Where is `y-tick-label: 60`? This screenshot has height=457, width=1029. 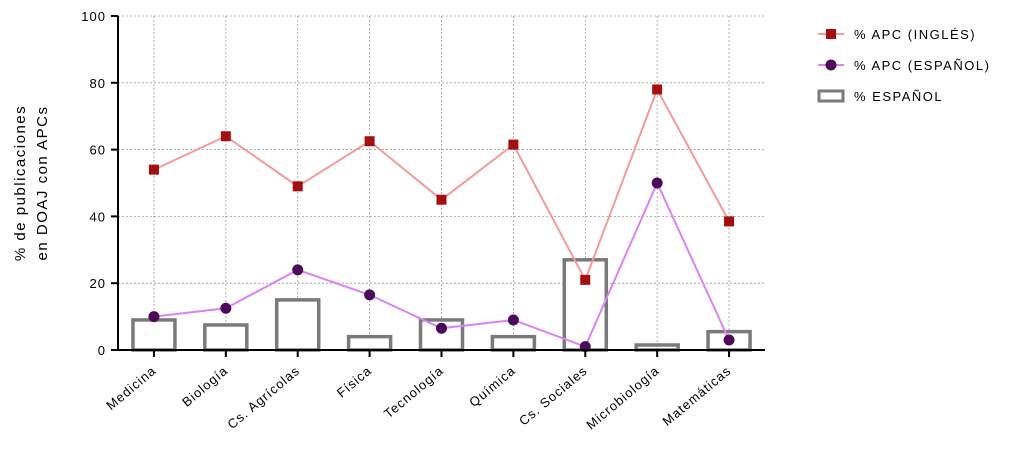
y-tick-label: 60 is located at coordinates (98, 150).